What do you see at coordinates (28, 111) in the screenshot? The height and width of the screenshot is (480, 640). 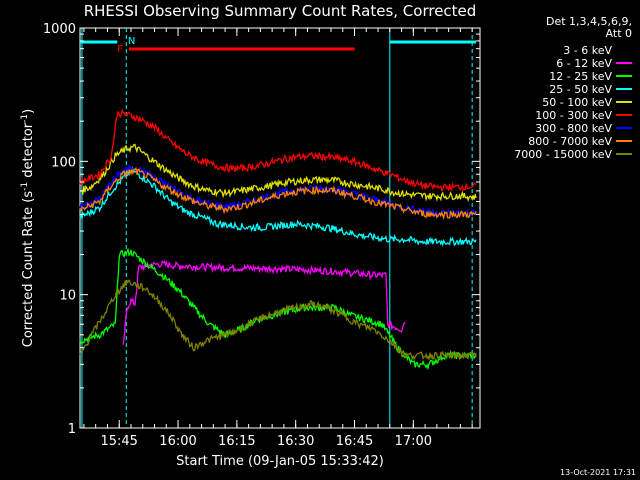 I see `y-label-end: )` at bounding box center [28, 111].